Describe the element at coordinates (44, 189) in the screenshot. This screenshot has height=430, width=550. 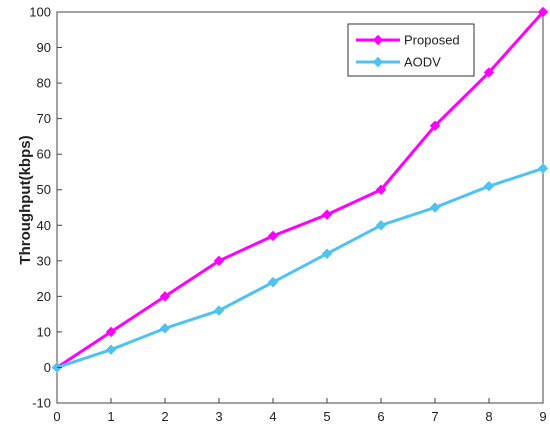
I see `y-tick-label: 50` at that location.